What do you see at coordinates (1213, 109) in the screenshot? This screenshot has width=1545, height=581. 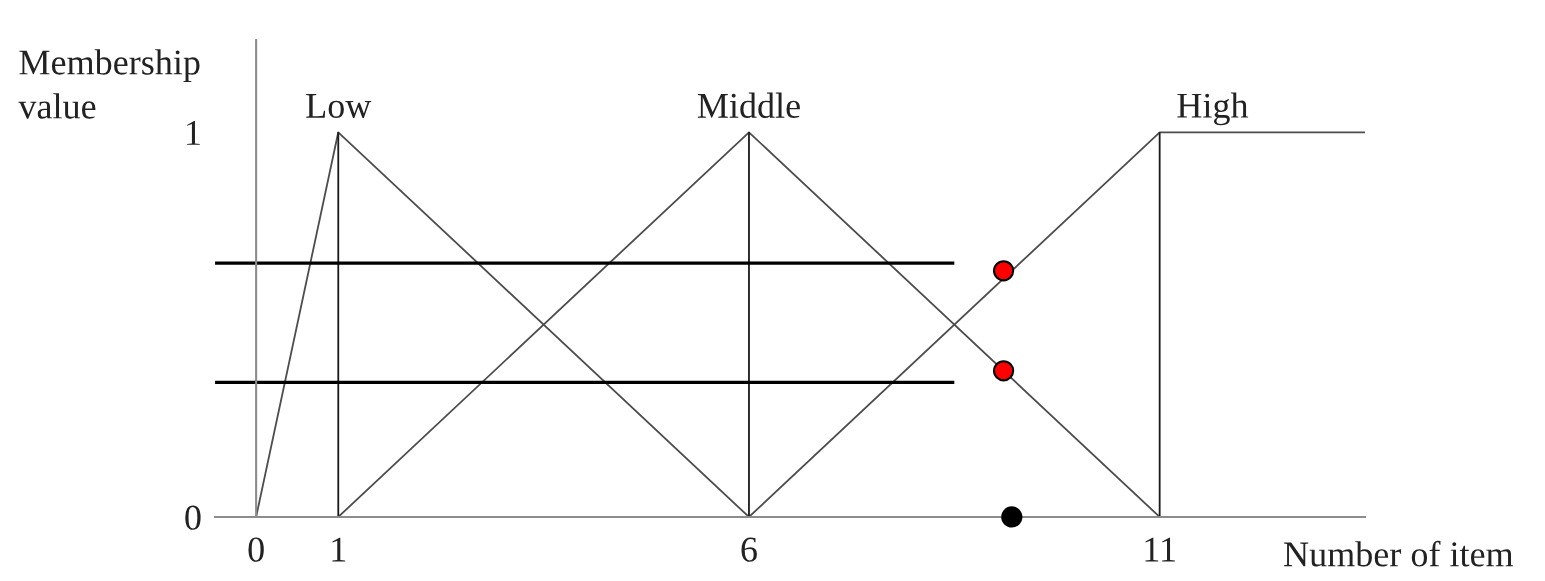 I see `series-label: High` at bounding box center [1213, 109].